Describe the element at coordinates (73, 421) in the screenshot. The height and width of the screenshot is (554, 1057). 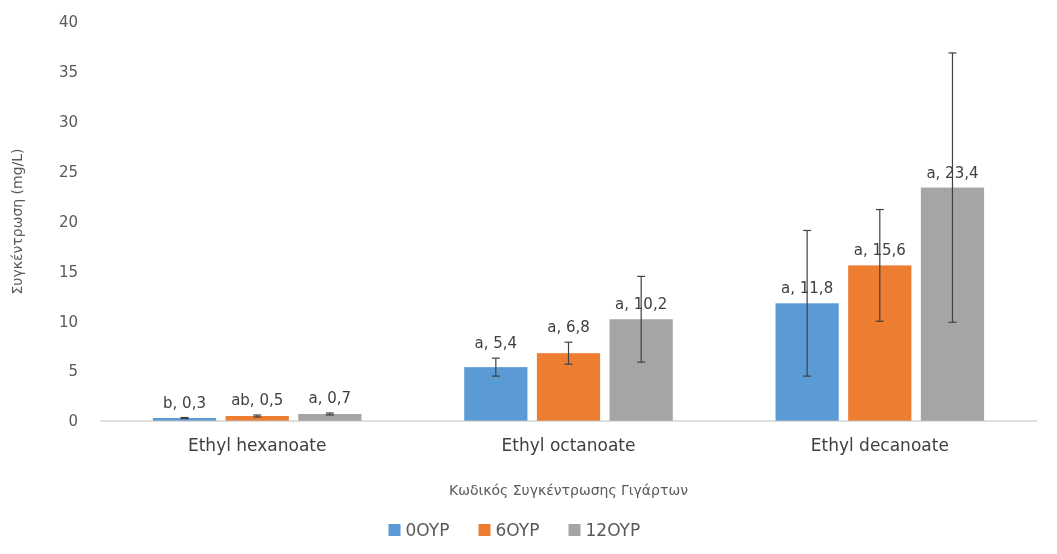
I see `y-tick-label: 0` at that location.